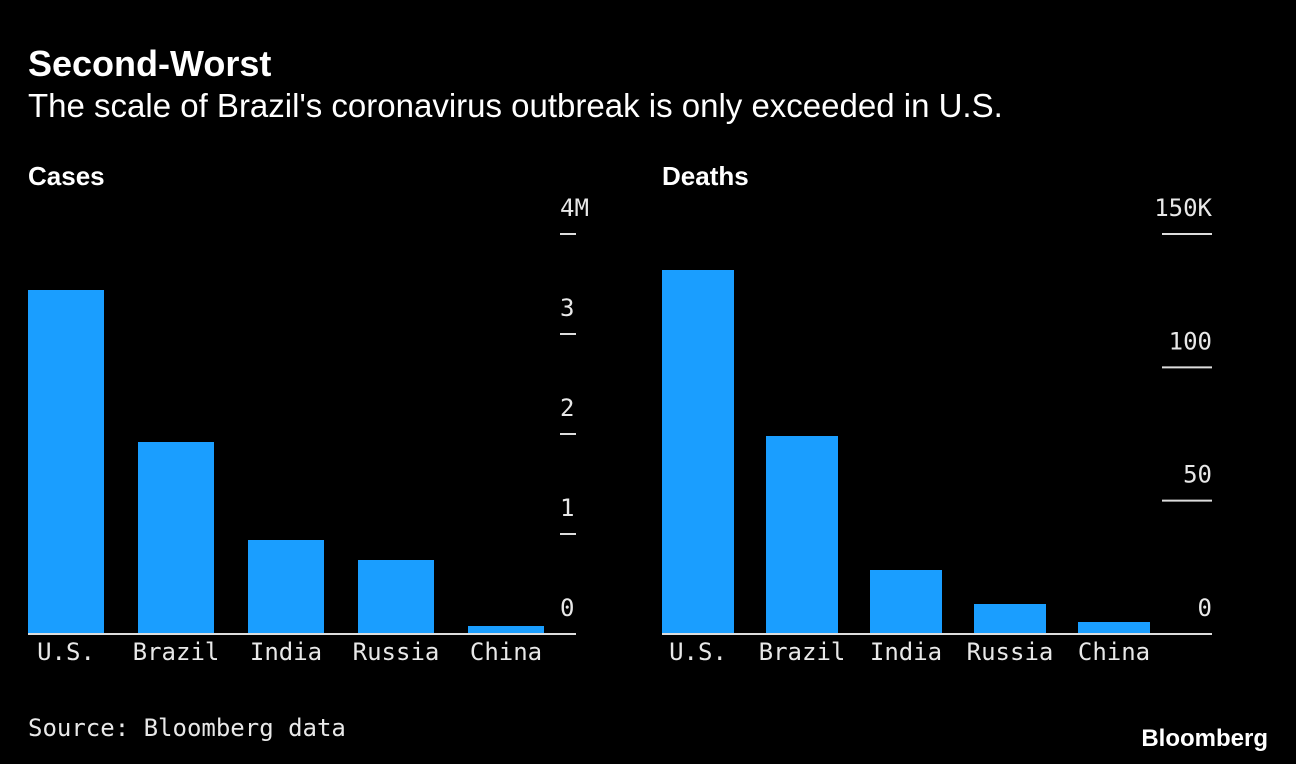 This screenshot has width=1296, height=764. Describe the element at coordinates (1190, 341) in the screenshot. I see `y-tick-label: 100` at that location.